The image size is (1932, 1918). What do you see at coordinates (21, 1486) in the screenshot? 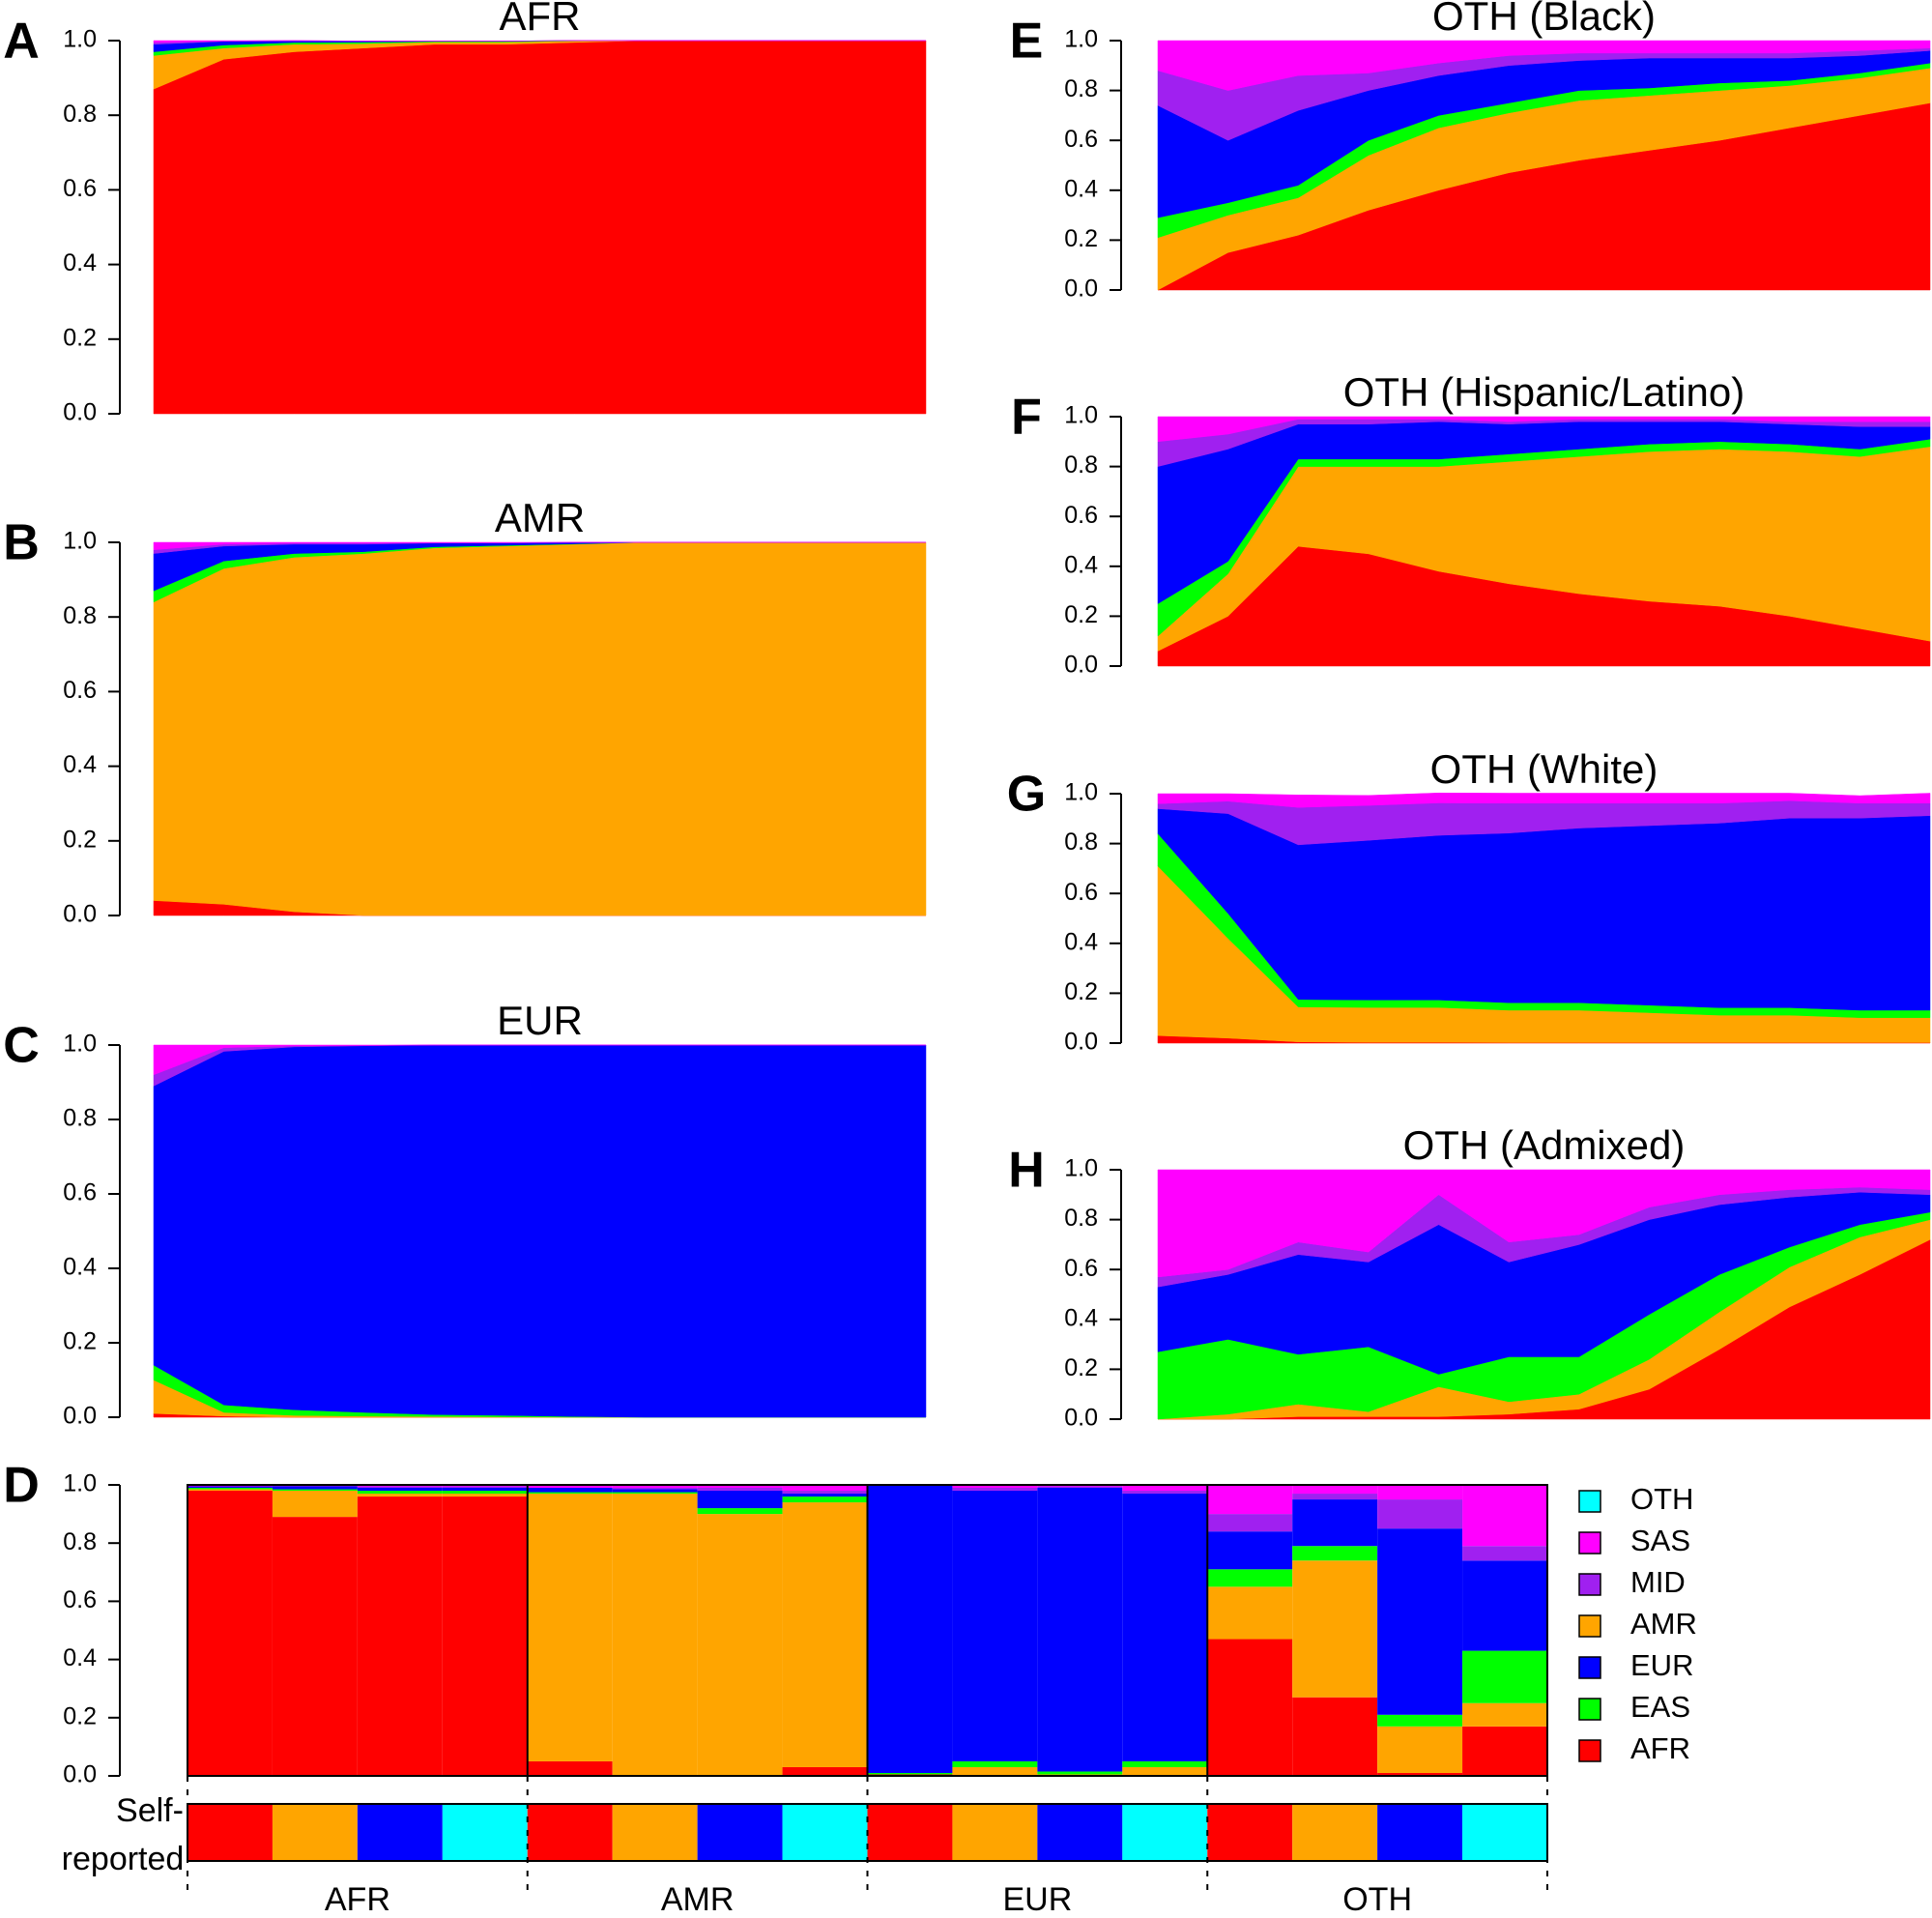
I see `panel-label: D` at bounding box center [21, 1486].